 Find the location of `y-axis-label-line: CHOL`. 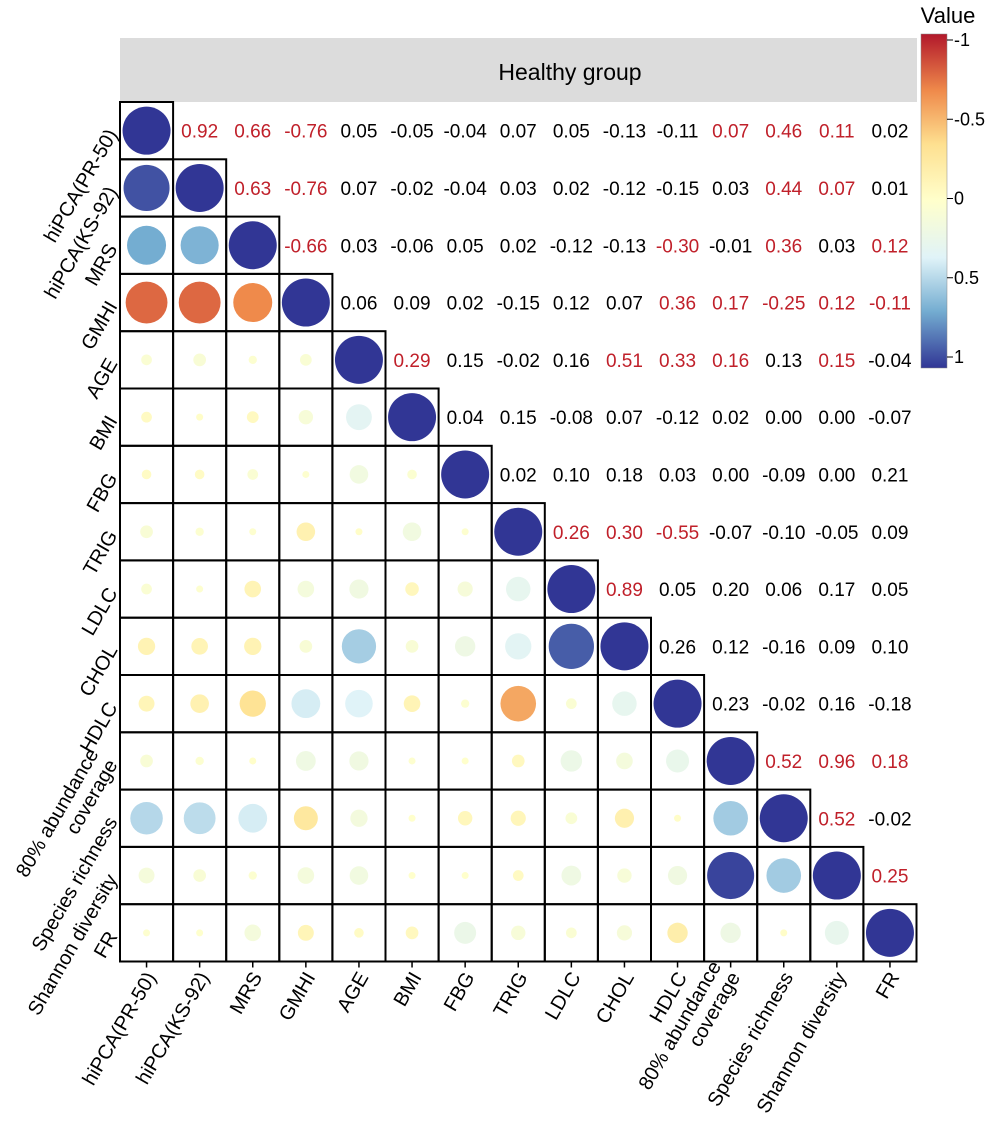

y-axis-label-line: CHOL is located at coordinates (99, 670).